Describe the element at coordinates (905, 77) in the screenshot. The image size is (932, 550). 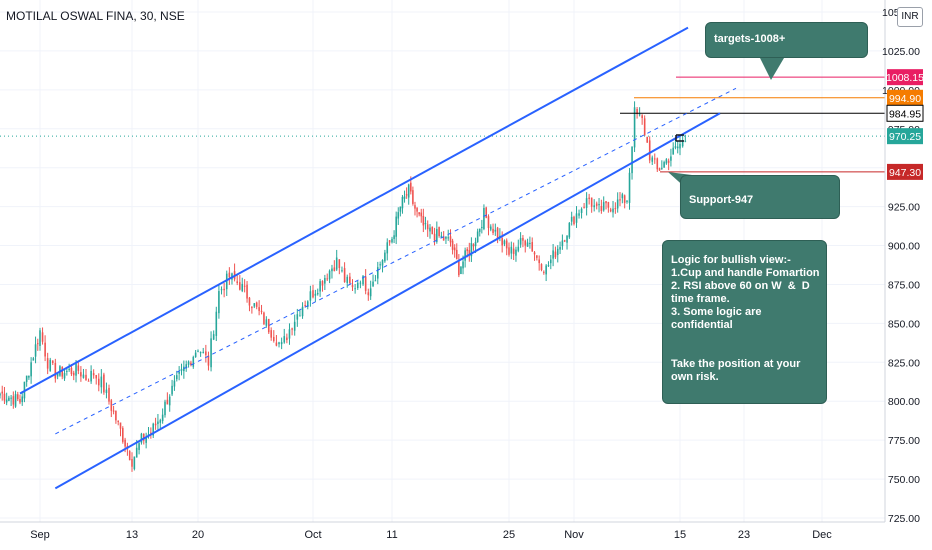
I see `price-label-box-target` at that location.